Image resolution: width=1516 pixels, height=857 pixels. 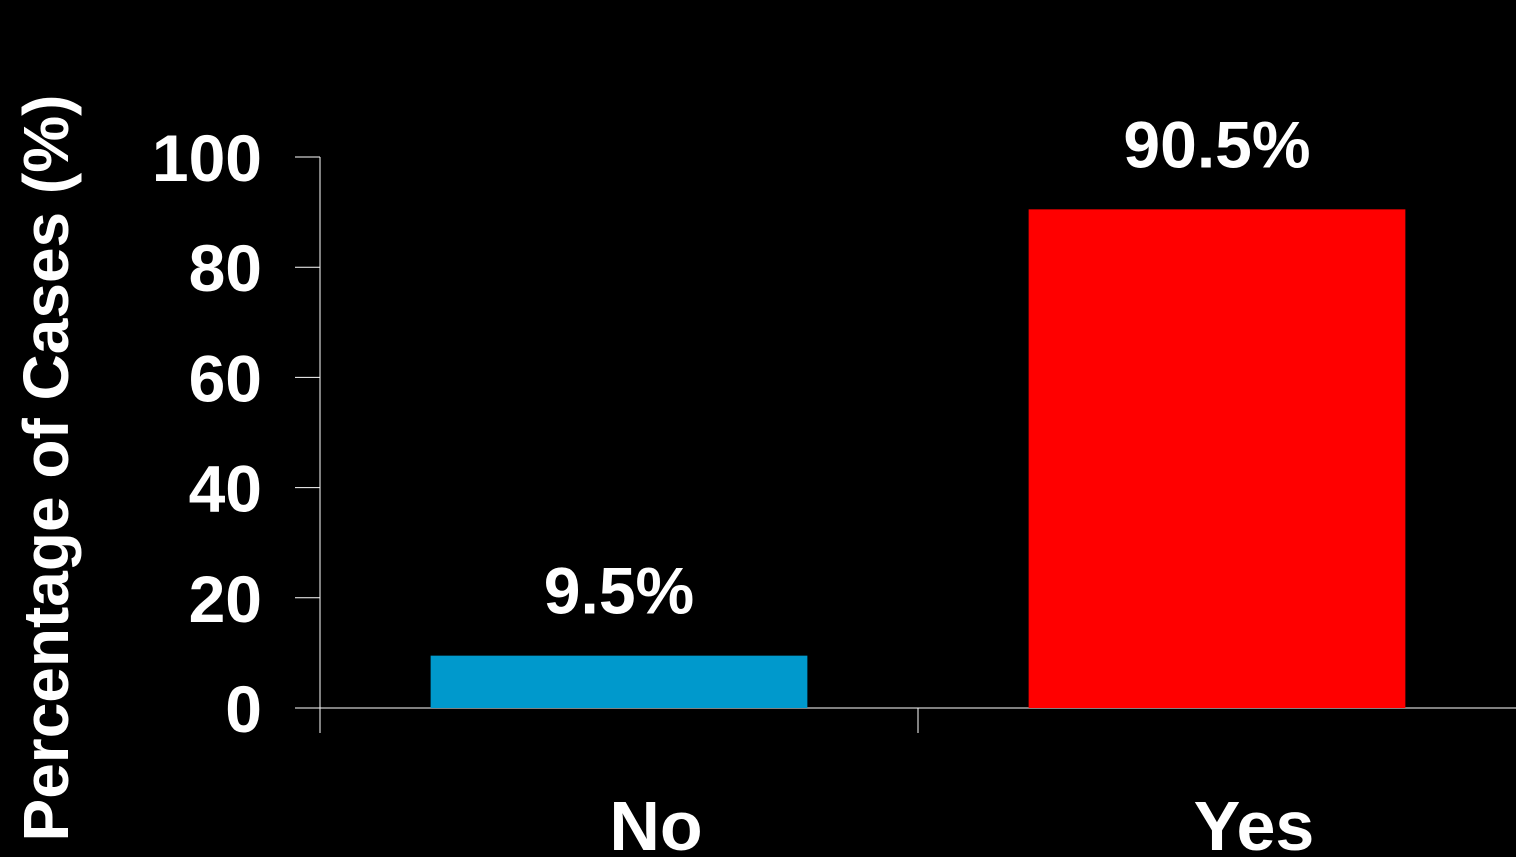 What do you see at coordinates (225, 378) in the screenshot?
I see `y-tick-label: 60` at bounding box center [225, 378].